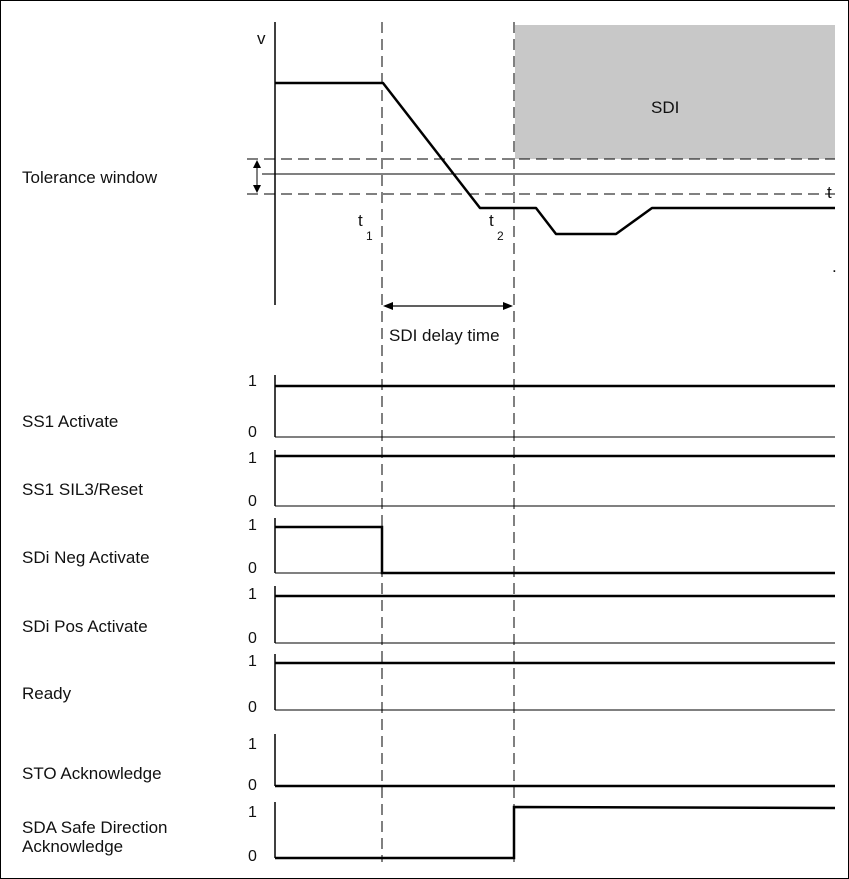 This screenshot has height=879, width=849. What do you see at coordinates (444, 335) in the screenshot?
I see `sdi-delay-time-label: SDI delay time` at bounding box center [444, 335].